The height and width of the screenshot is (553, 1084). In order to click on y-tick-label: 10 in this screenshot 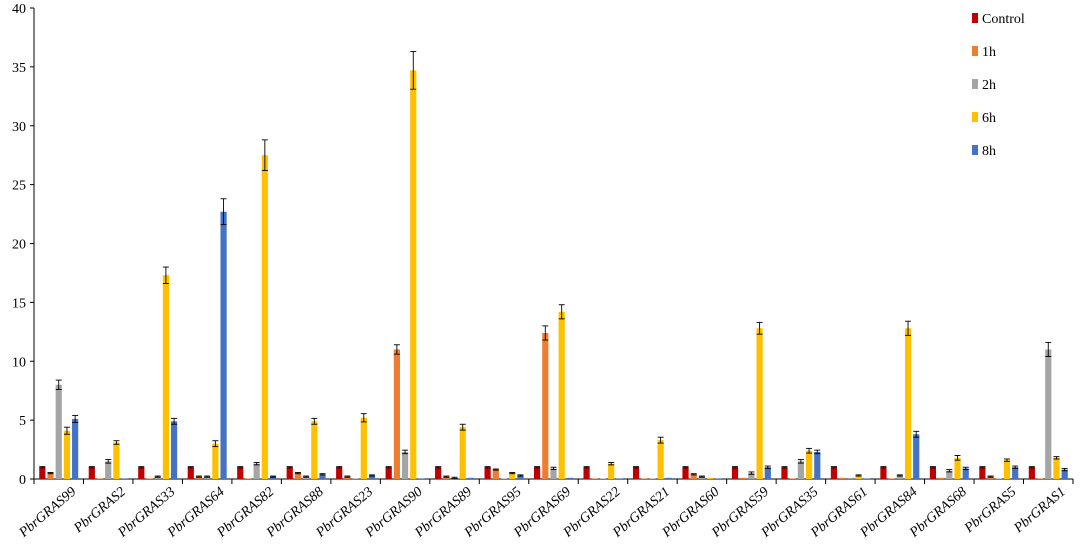, I will do `click(19, 362)`.